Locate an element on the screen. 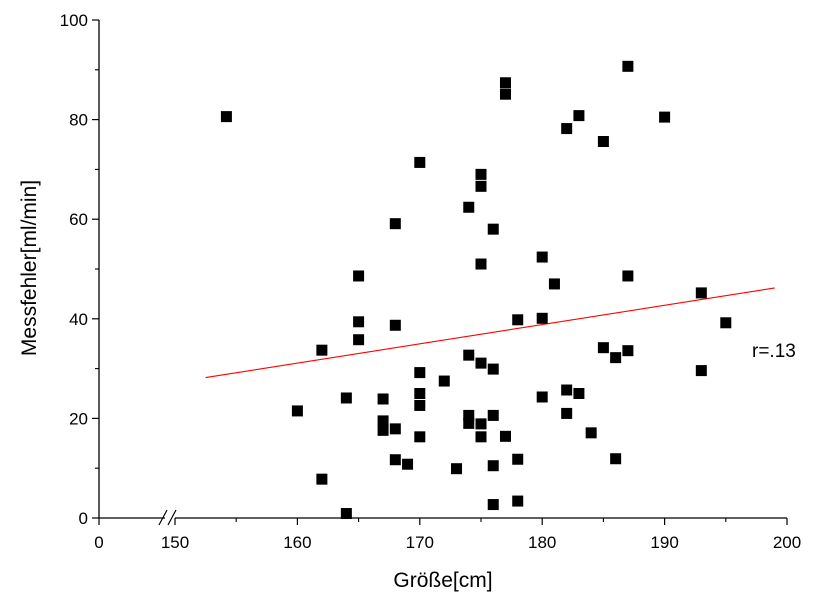 Image resolution: width=821 pixels, height=599 pixels. x-tick-label: 190 is located at coordinates (664, 542).